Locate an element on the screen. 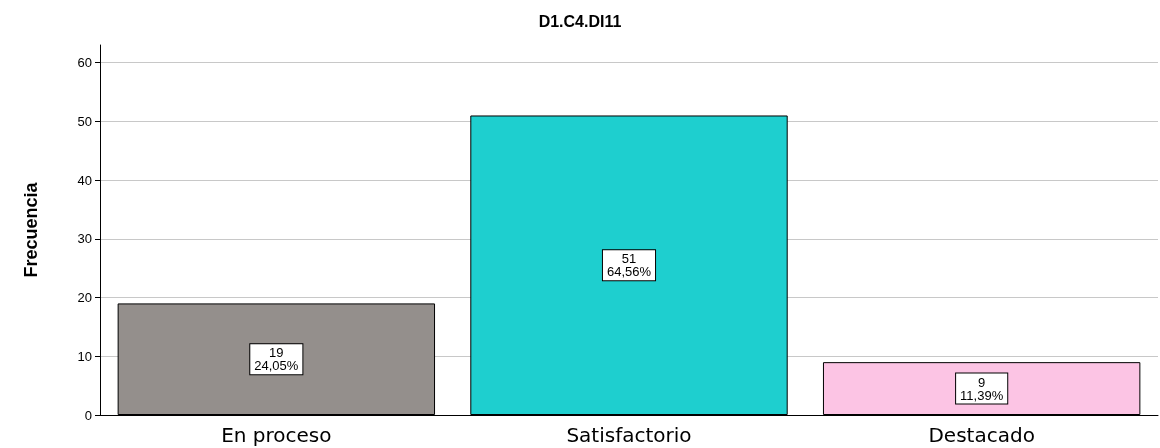 The image size is (1160, 448). y-tick-label: 60 is located at coordinates (84, 63).